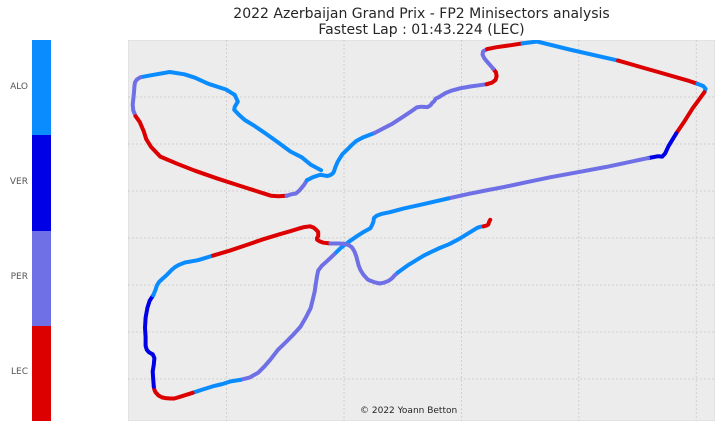  I want to click on driver-colorbar, so click(41, 230).